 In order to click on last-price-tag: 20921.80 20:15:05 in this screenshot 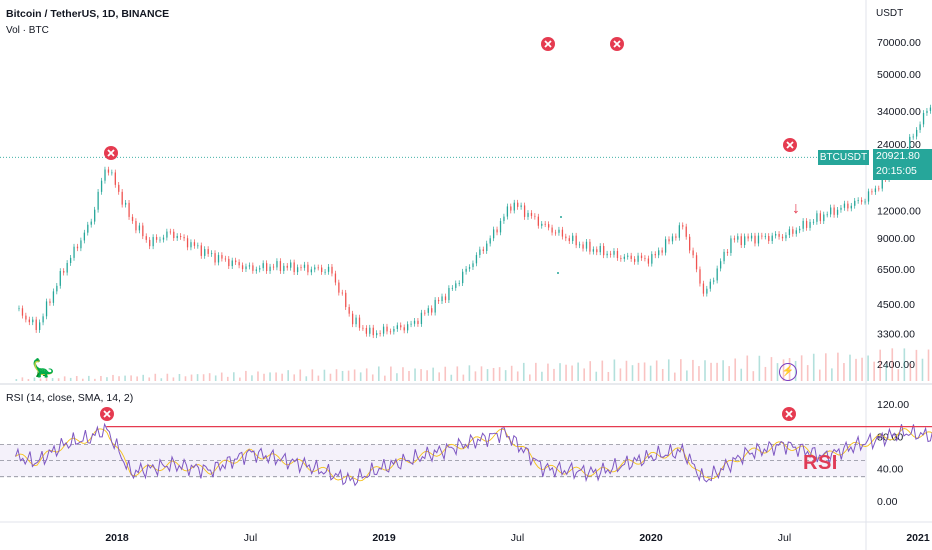, I will do `click(902, 164)`.